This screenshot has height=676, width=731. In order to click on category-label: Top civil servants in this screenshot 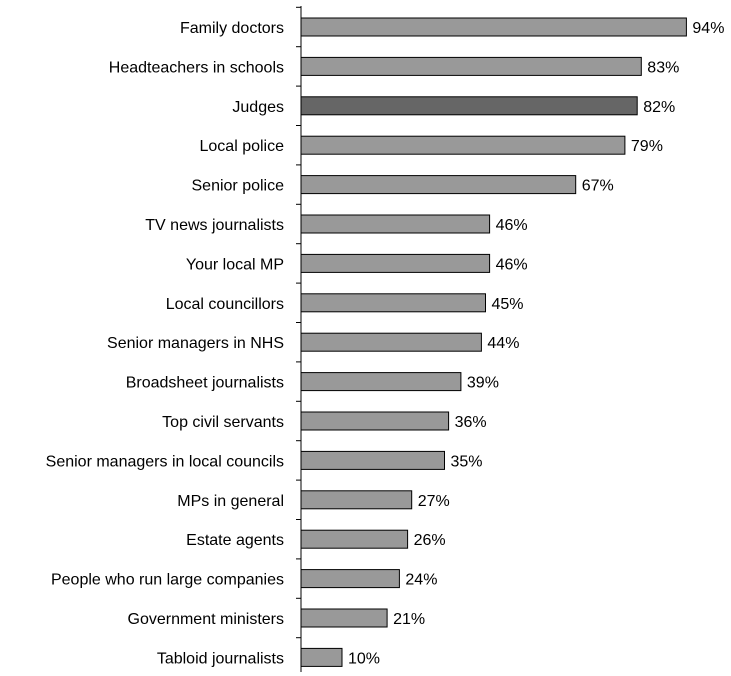, I will do `click(223, 422)`.